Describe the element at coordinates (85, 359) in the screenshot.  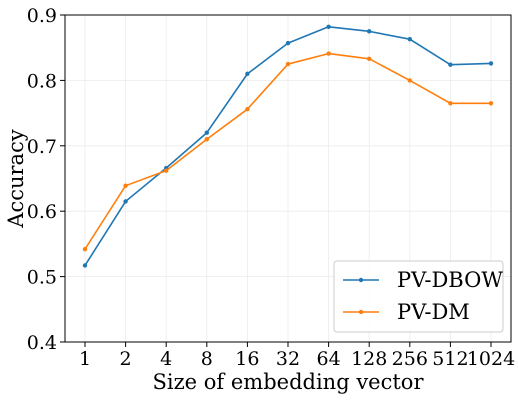
I see `x-tick-label: 1` at that location.